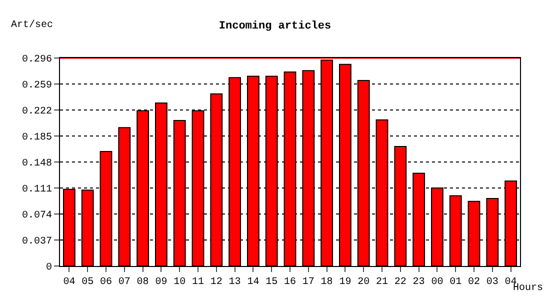  Describe the element at coordinates (528, 288) in the screenshot. I see `x-axis-title: Hours` at that location.